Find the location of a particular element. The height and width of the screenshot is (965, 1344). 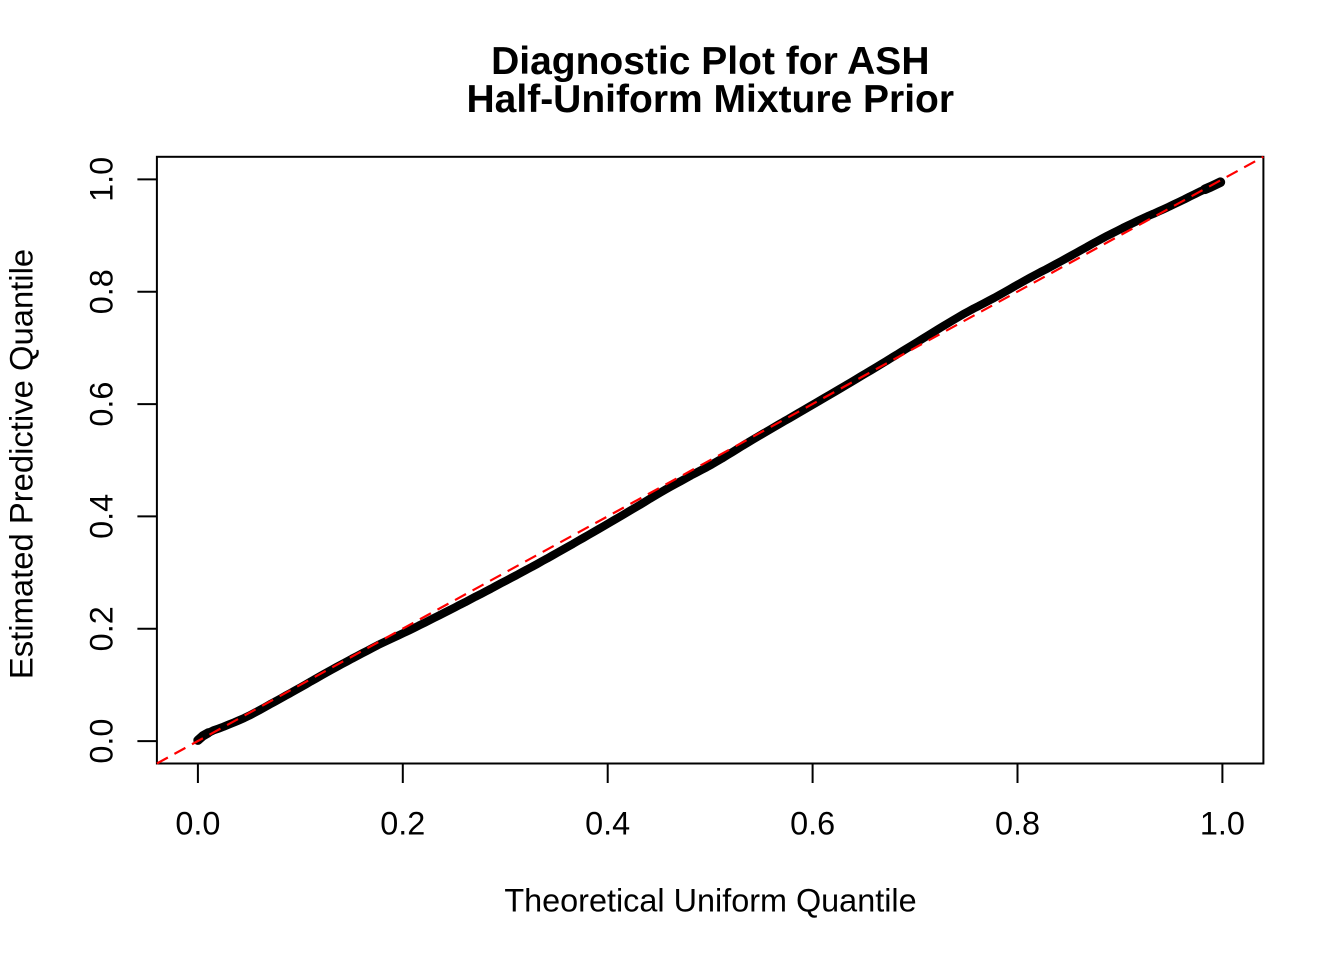

svg-text: Estimated Predictive Quantile is located at coordinates (21, 464).